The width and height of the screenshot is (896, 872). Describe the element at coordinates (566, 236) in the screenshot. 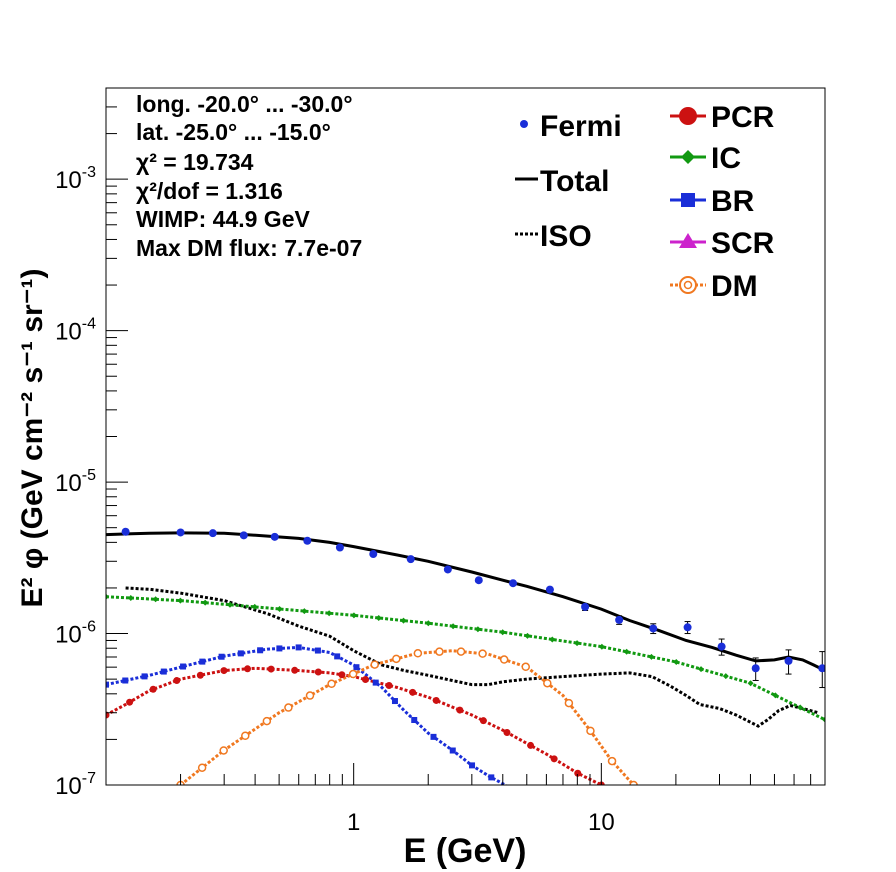

I see `legend-iso-label: ISO` at that location.